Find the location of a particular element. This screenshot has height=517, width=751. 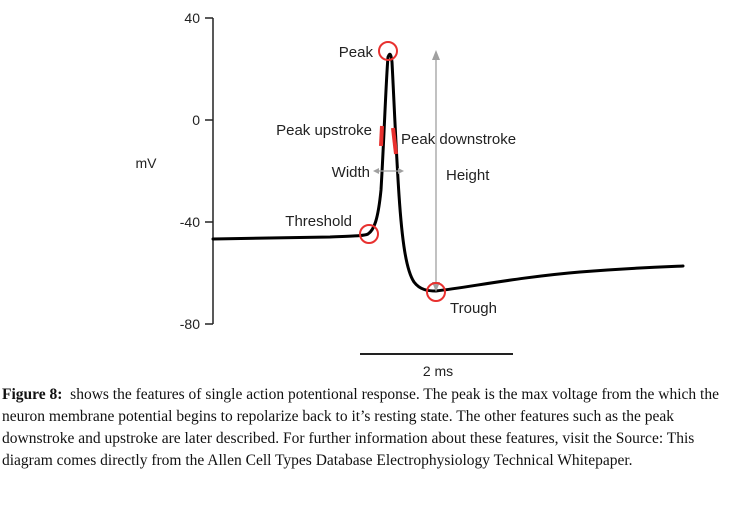

width-label: Width is located at coordinates (351, 172).